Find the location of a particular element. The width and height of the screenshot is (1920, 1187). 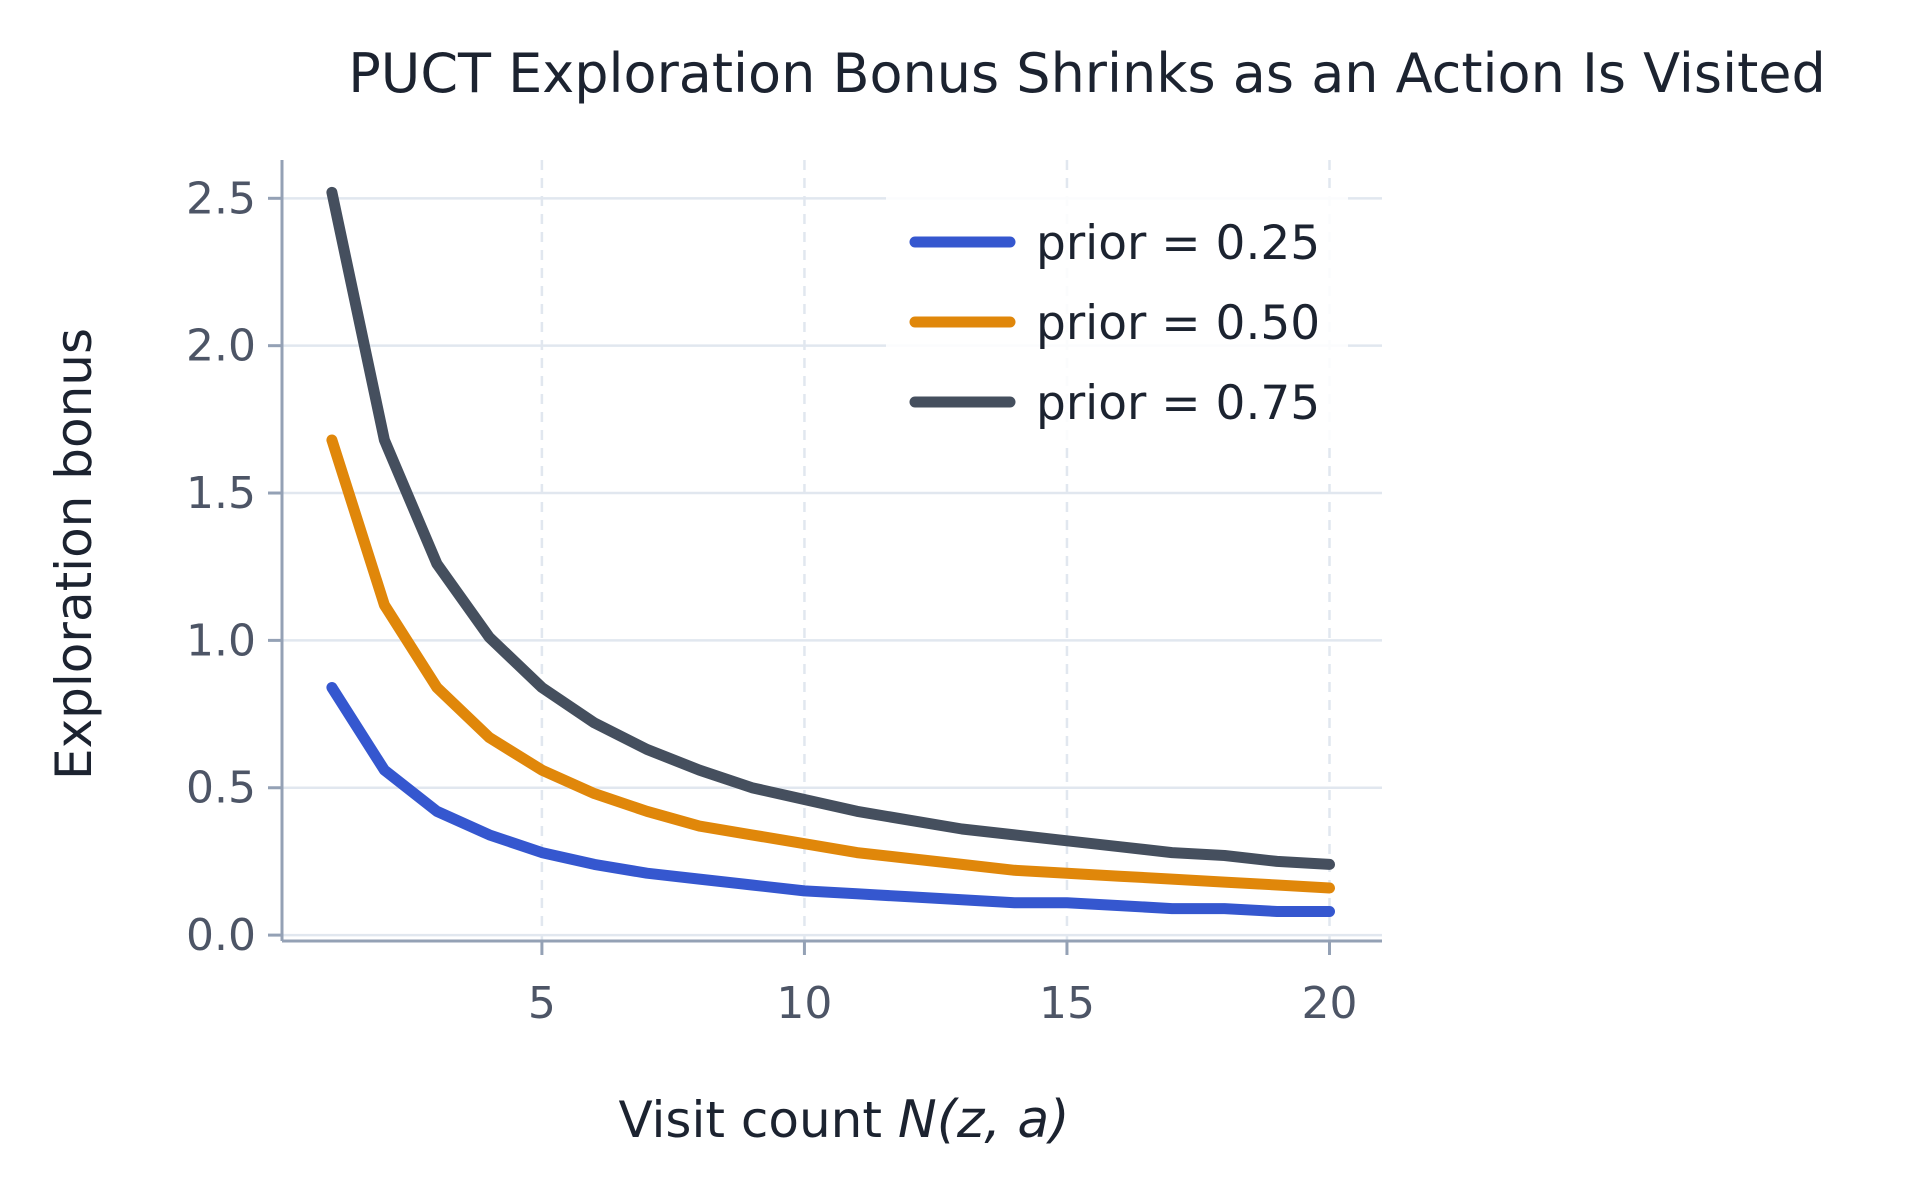

legend-label-1: prior = 0.25 is located at coordinates (1178, 243).